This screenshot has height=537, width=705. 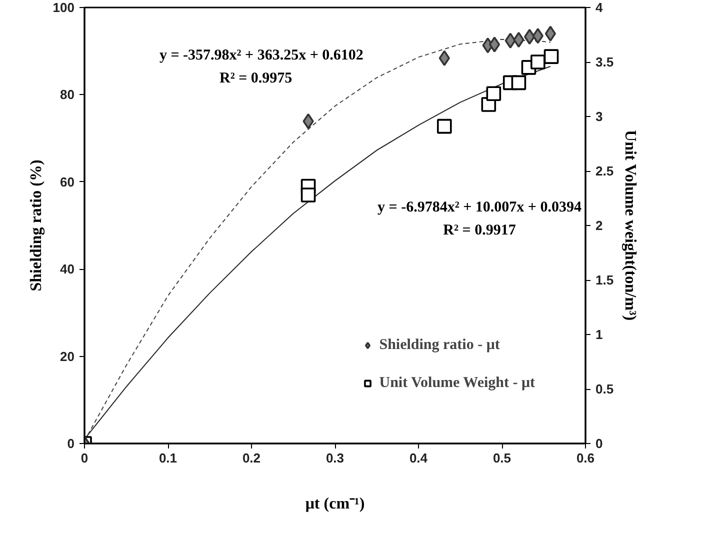 What do you see at coordinates (599, 443) in the screenshot?
I see `y2-tick-label: 0` at bounding box center [599, 443].